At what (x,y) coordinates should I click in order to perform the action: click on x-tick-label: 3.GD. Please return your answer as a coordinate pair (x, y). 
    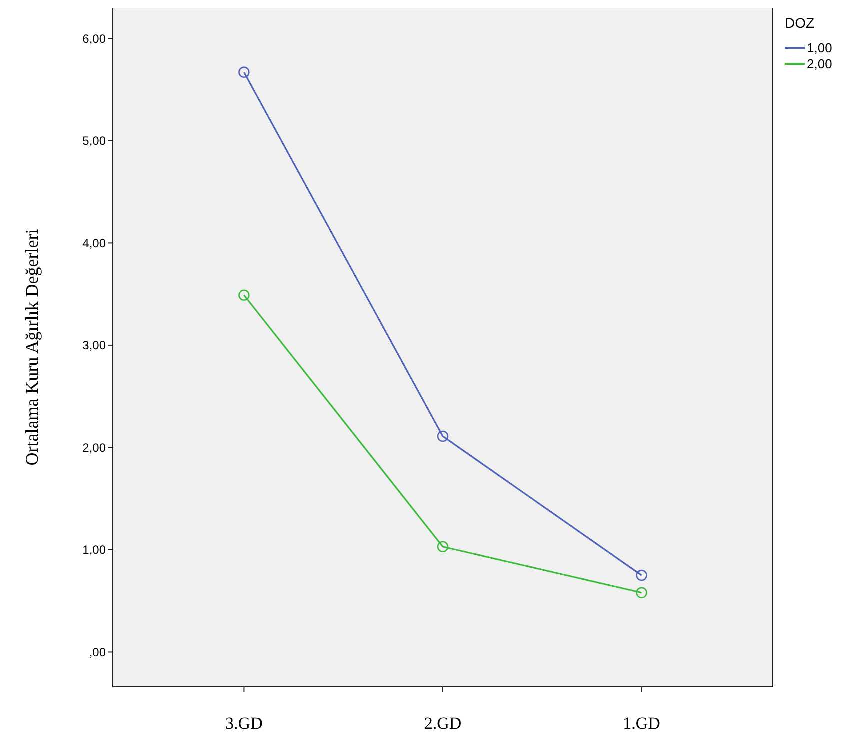
    Looking at the image, I should click on (244, 723).